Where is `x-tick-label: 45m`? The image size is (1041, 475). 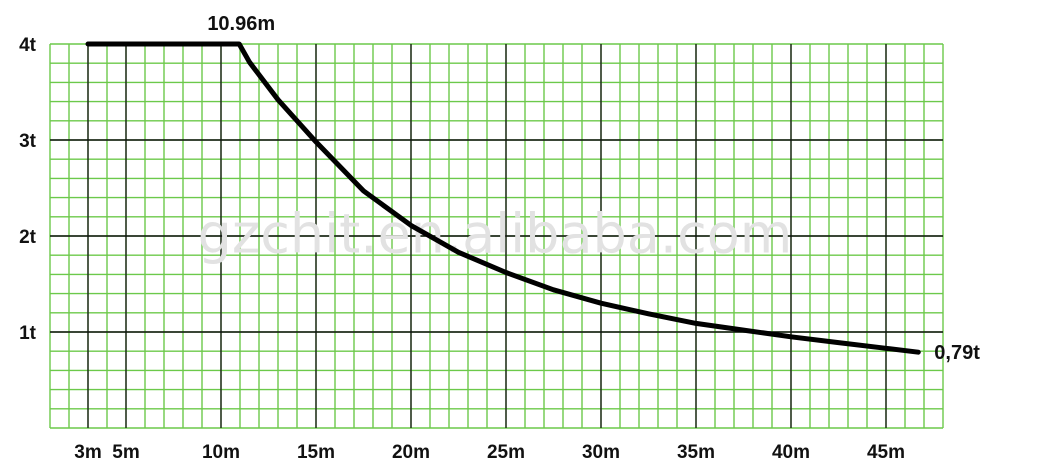
x-tick-label: 45m is located at coordinates (886, 452).